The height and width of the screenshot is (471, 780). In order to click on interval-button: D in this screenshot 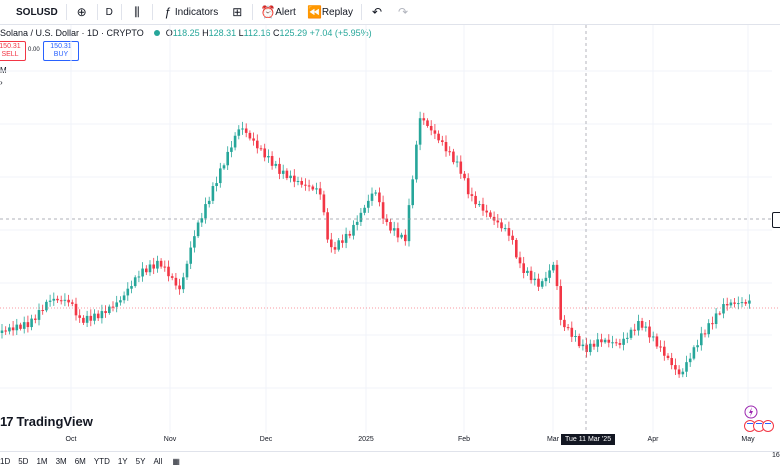, I will do `click(109, 12)`.